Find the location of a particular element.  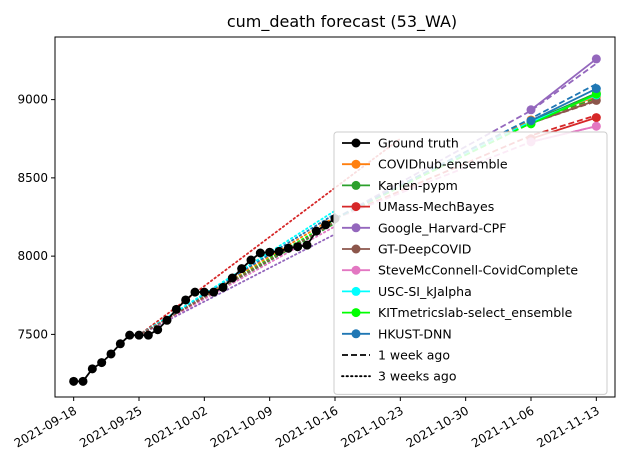

chart-title: cum_death forecast (53_WA) is located at coordinates (342, 22).